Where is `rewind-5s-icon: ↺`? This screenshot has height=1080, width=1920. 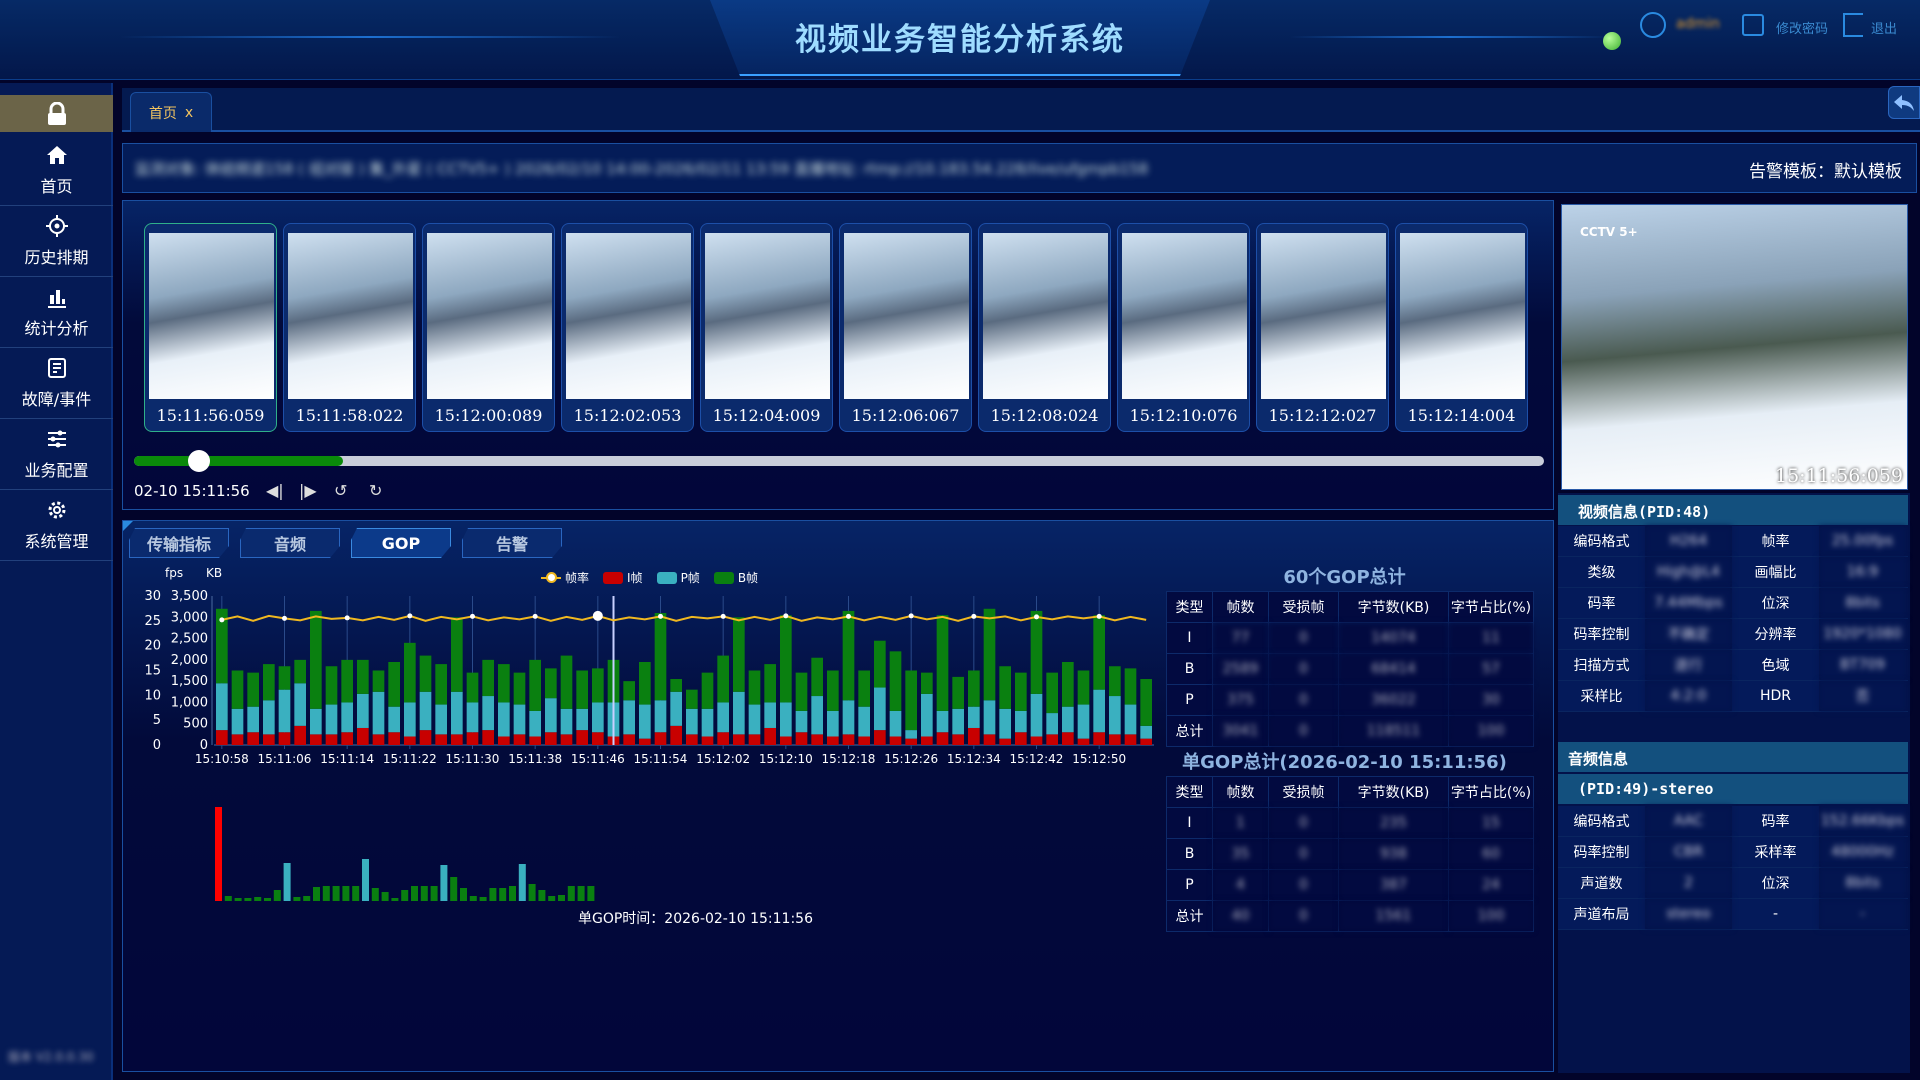 rewind-5s-icon: ↺ is located at coordinates (341, 490).